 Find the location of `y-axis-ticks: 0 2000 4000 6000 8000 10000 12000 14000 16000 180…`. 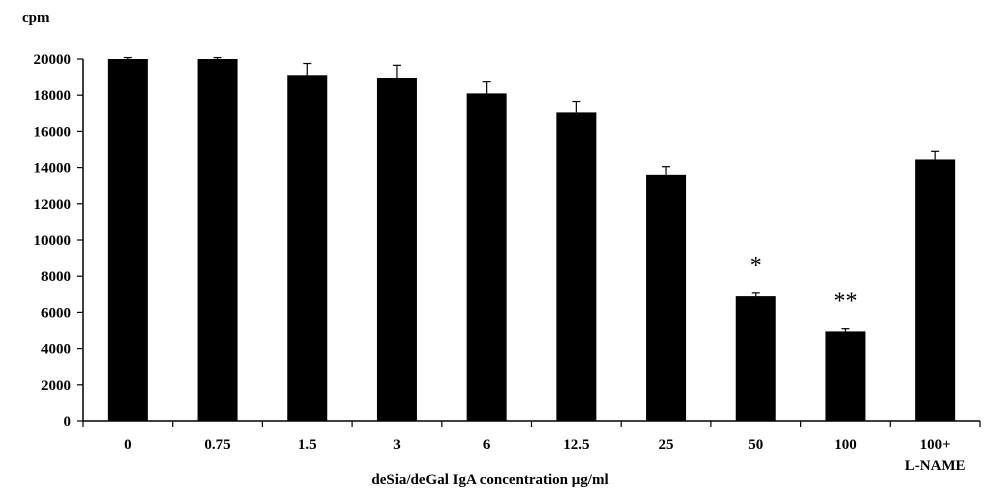

y-axis-ticks: 0 2000 4000 6000 8000 10000 12000 14000 16000 180… is located at coordinates (58, 241).